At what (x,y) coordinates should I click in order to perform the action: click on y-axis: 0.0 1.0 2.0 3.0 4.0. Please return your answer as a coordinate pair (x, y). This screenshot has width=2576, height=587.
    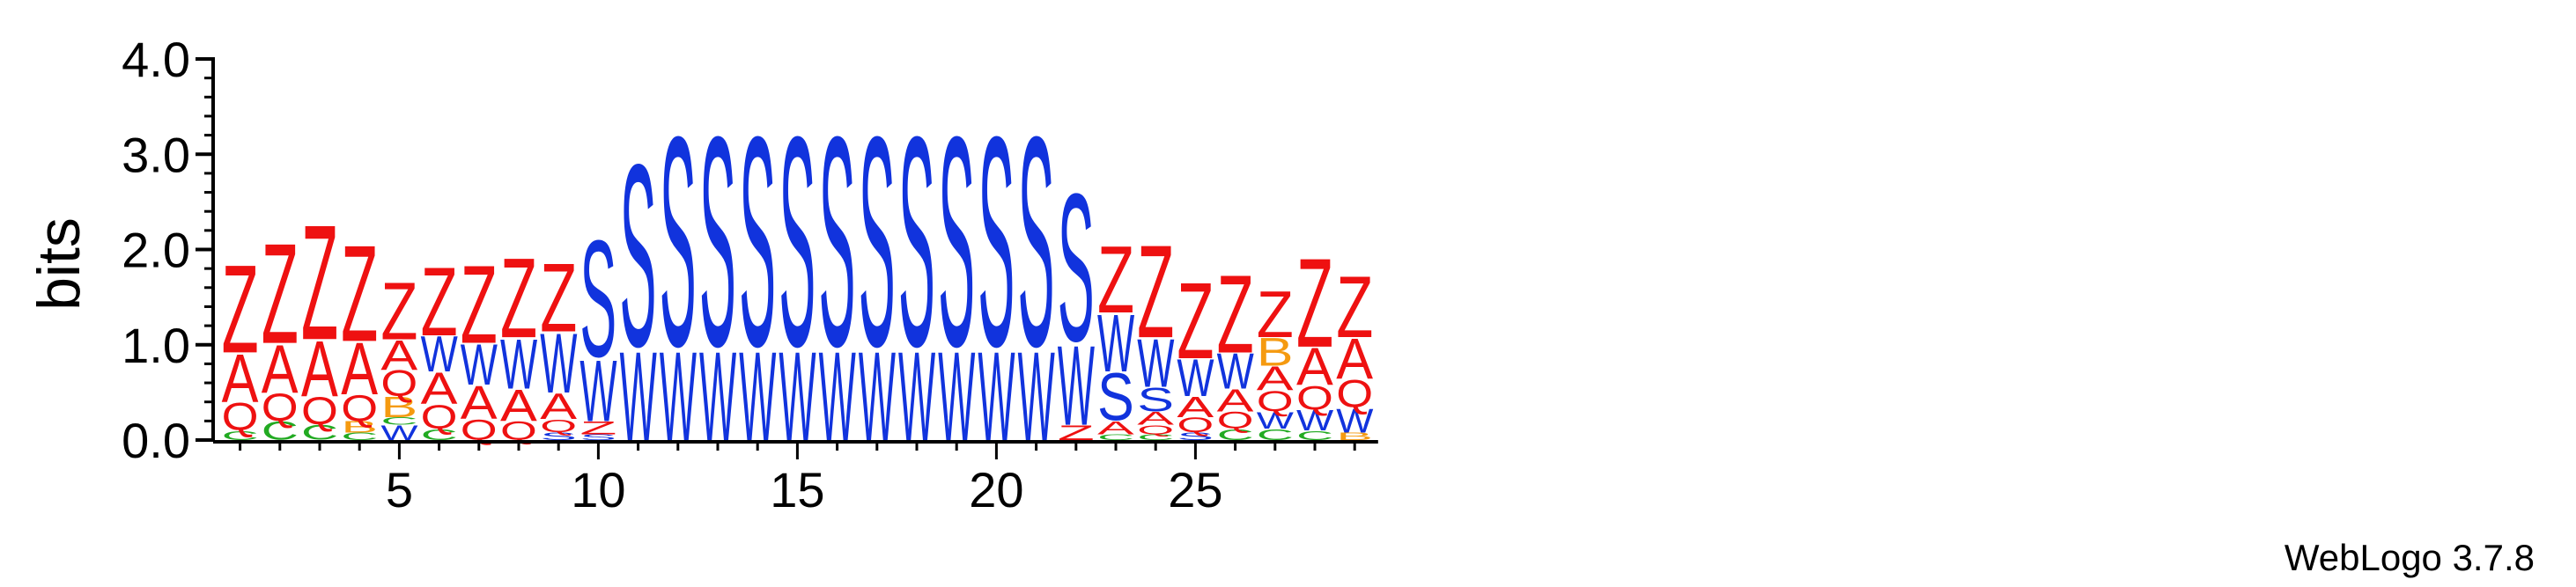
    Looking at the image, I should click on (168, 250).